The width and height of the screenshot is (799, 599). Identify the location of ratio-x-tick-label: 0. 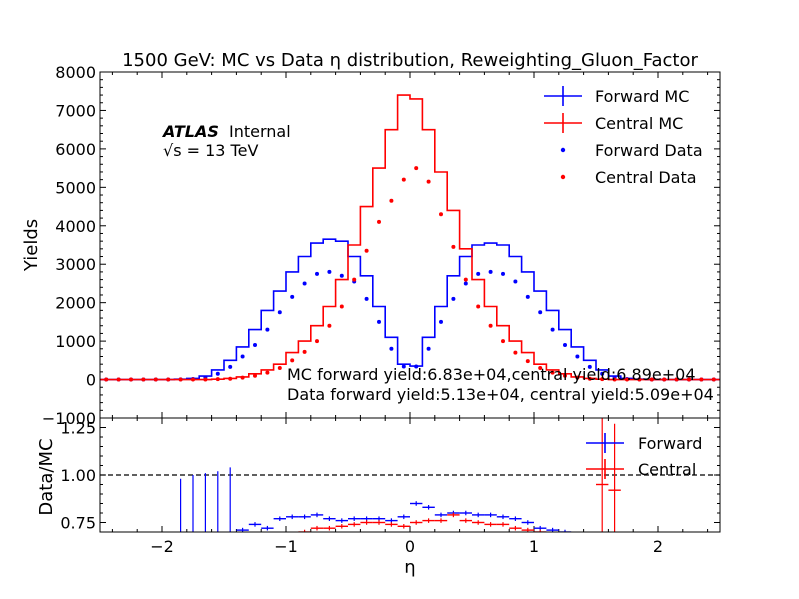
(410, 546).